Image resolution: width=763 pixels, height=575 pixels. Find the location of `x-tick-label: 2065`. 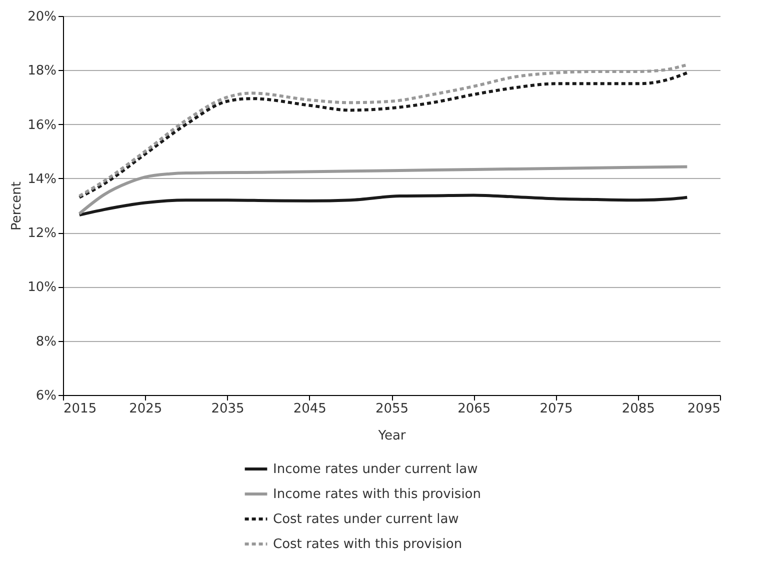

x-tick-label: 2065 is located at coordinates (474, 409).